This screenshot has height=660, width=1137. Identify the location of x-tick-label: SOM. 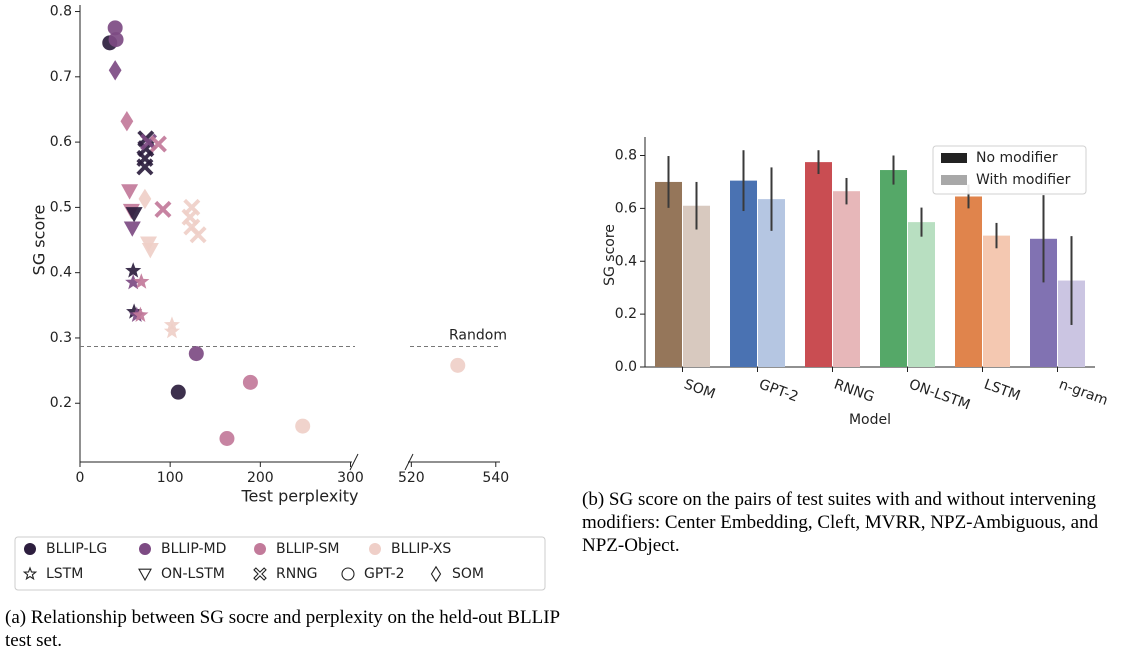
(700, 389).